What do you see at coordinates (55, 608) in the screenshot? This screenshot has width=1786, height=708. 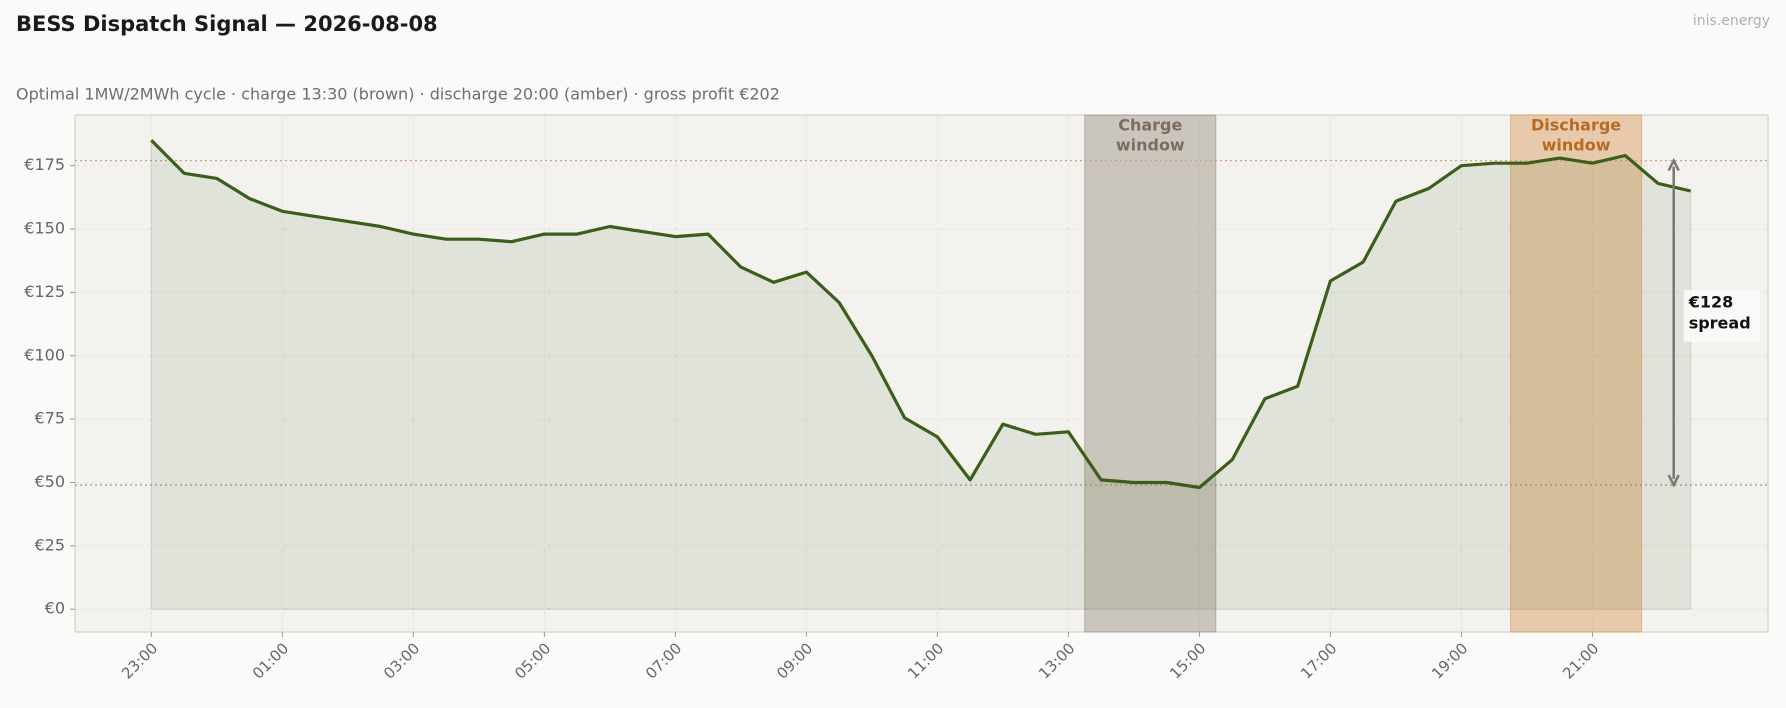 I see `y-tick-label: €0` at bounding box center [55, 608].